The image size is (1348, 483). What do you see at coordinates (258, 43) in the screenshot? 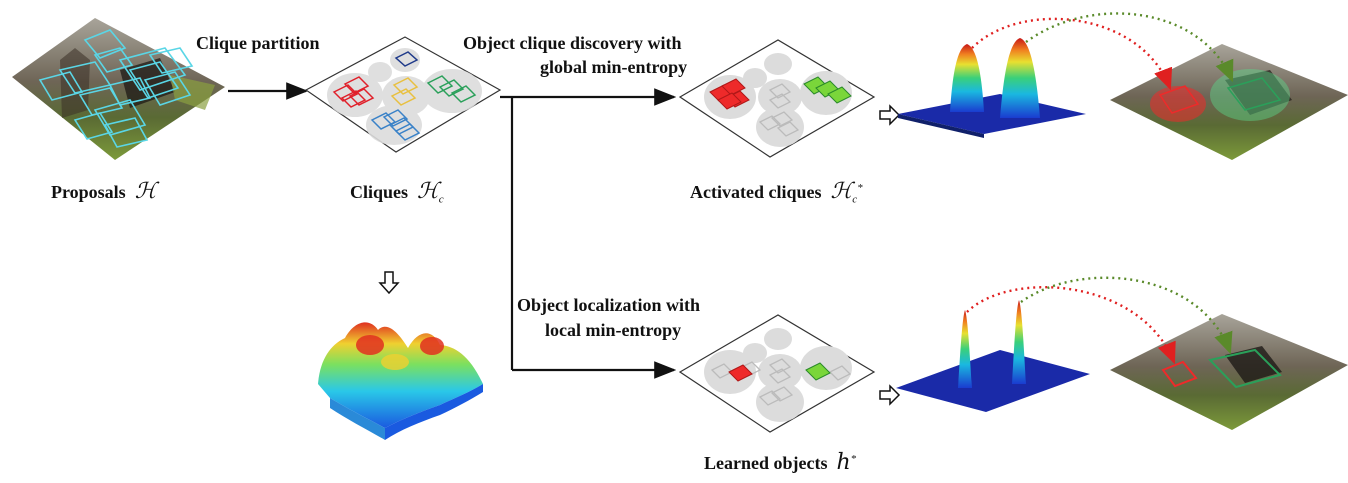
I see `clique-partition-label: Clique partition` at bounding box center [258, 43].